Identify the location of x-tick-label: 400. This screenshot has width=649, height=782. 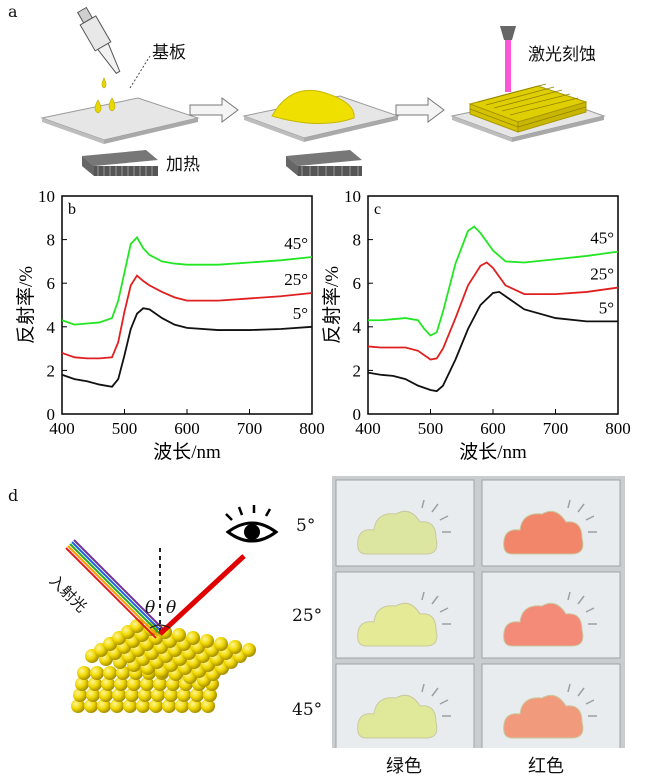
(62, 428).